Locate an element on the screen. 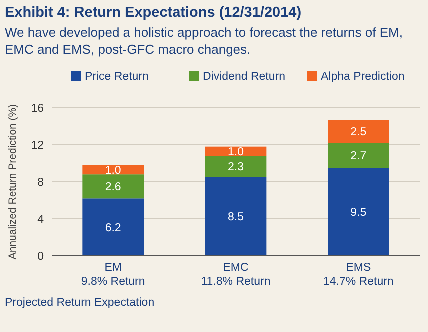 Image resolution: width=428 pixels, height=332 pixels. x-tick-label: EM 9.8% Return is located at coordinates (113, 275).